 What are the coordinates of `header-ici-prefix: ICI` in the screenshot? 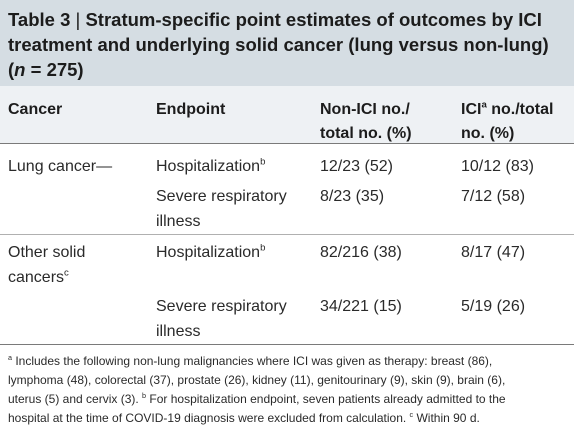 It's located at (471, 109).